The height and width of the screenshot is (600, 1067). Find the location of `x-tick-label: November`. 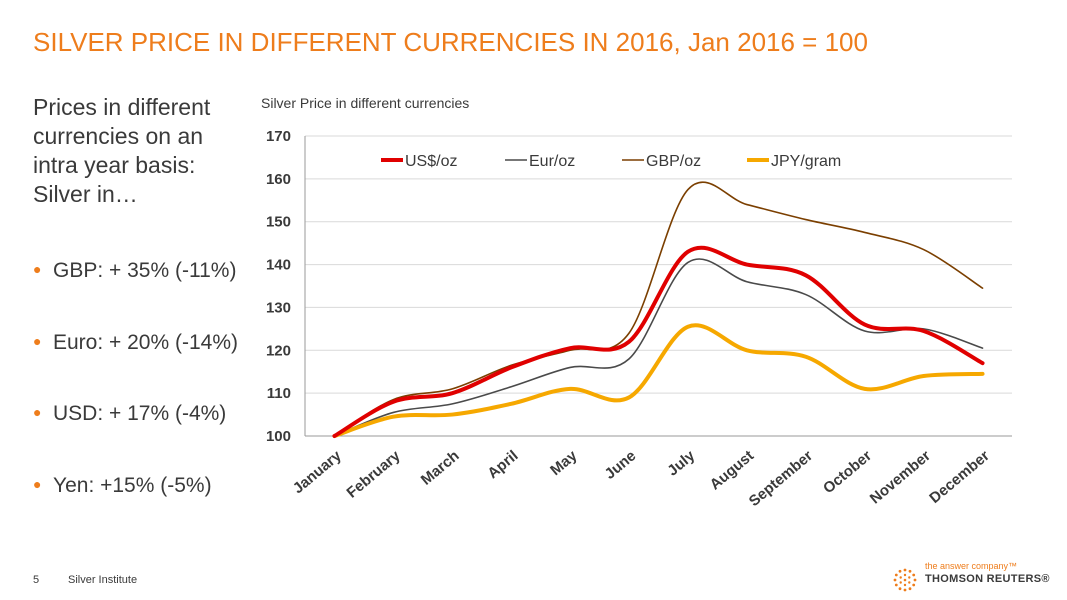

x-tick-label: November is located at coordinates (900, 477).